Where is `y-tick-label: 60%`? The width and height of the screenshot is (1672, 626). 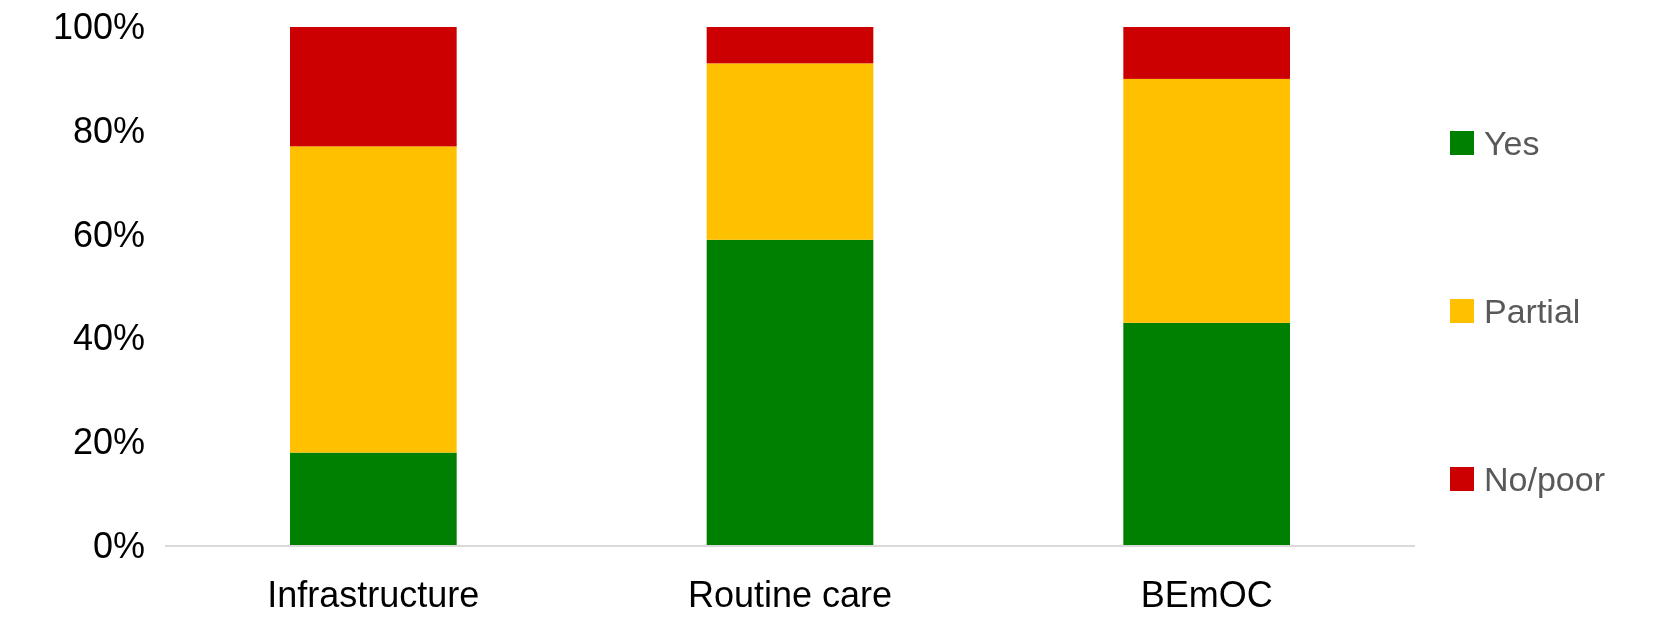
y-tick-label: 60% is located at coordinates (108, 234).